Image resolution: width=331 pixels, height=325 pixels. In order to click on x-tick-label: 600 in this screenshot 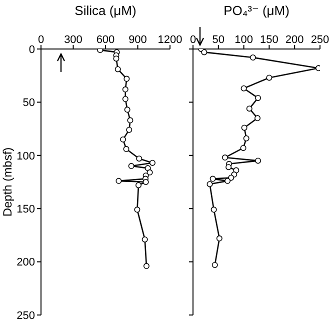, I will do `click(105, 40)`.